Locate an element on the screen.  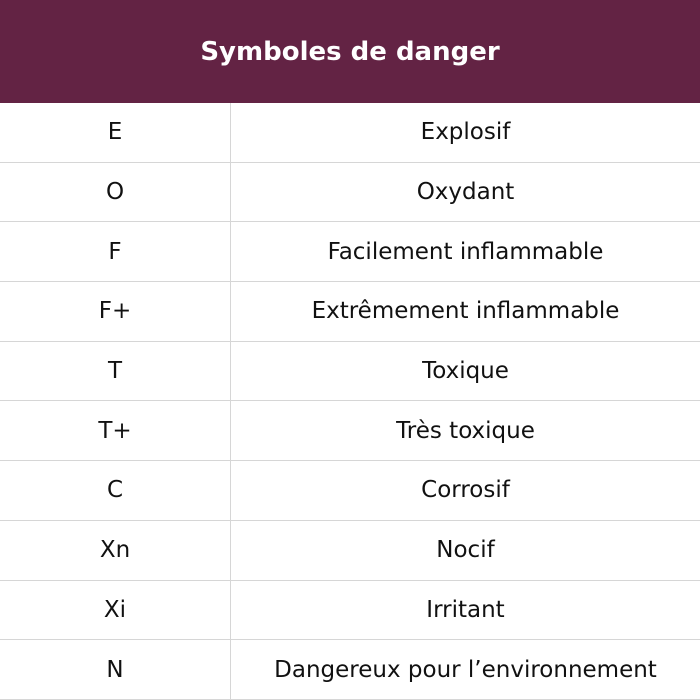
symbol-label: Extrêmement inflammable is located at coordinates (465, 311).